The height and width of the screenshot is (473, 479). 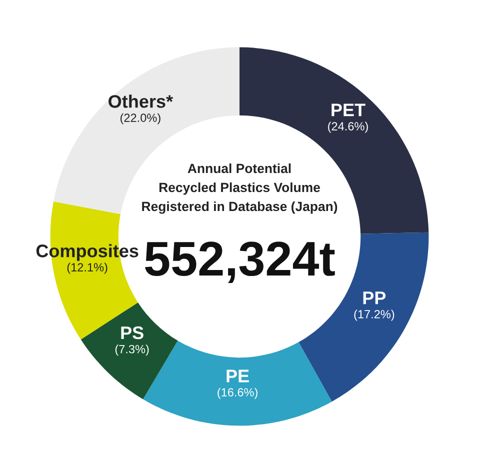 I want to click on slice-label: PP, so click(x=374, y=298).